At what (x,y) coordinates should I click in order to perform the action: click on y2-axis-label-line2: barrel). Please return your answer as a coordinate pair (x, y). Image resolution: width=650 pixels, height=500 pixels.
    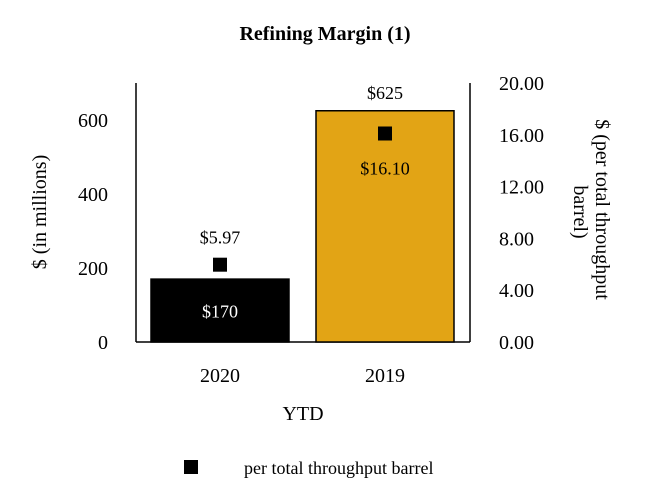
    Looking at the image, I should click on (580, 211).